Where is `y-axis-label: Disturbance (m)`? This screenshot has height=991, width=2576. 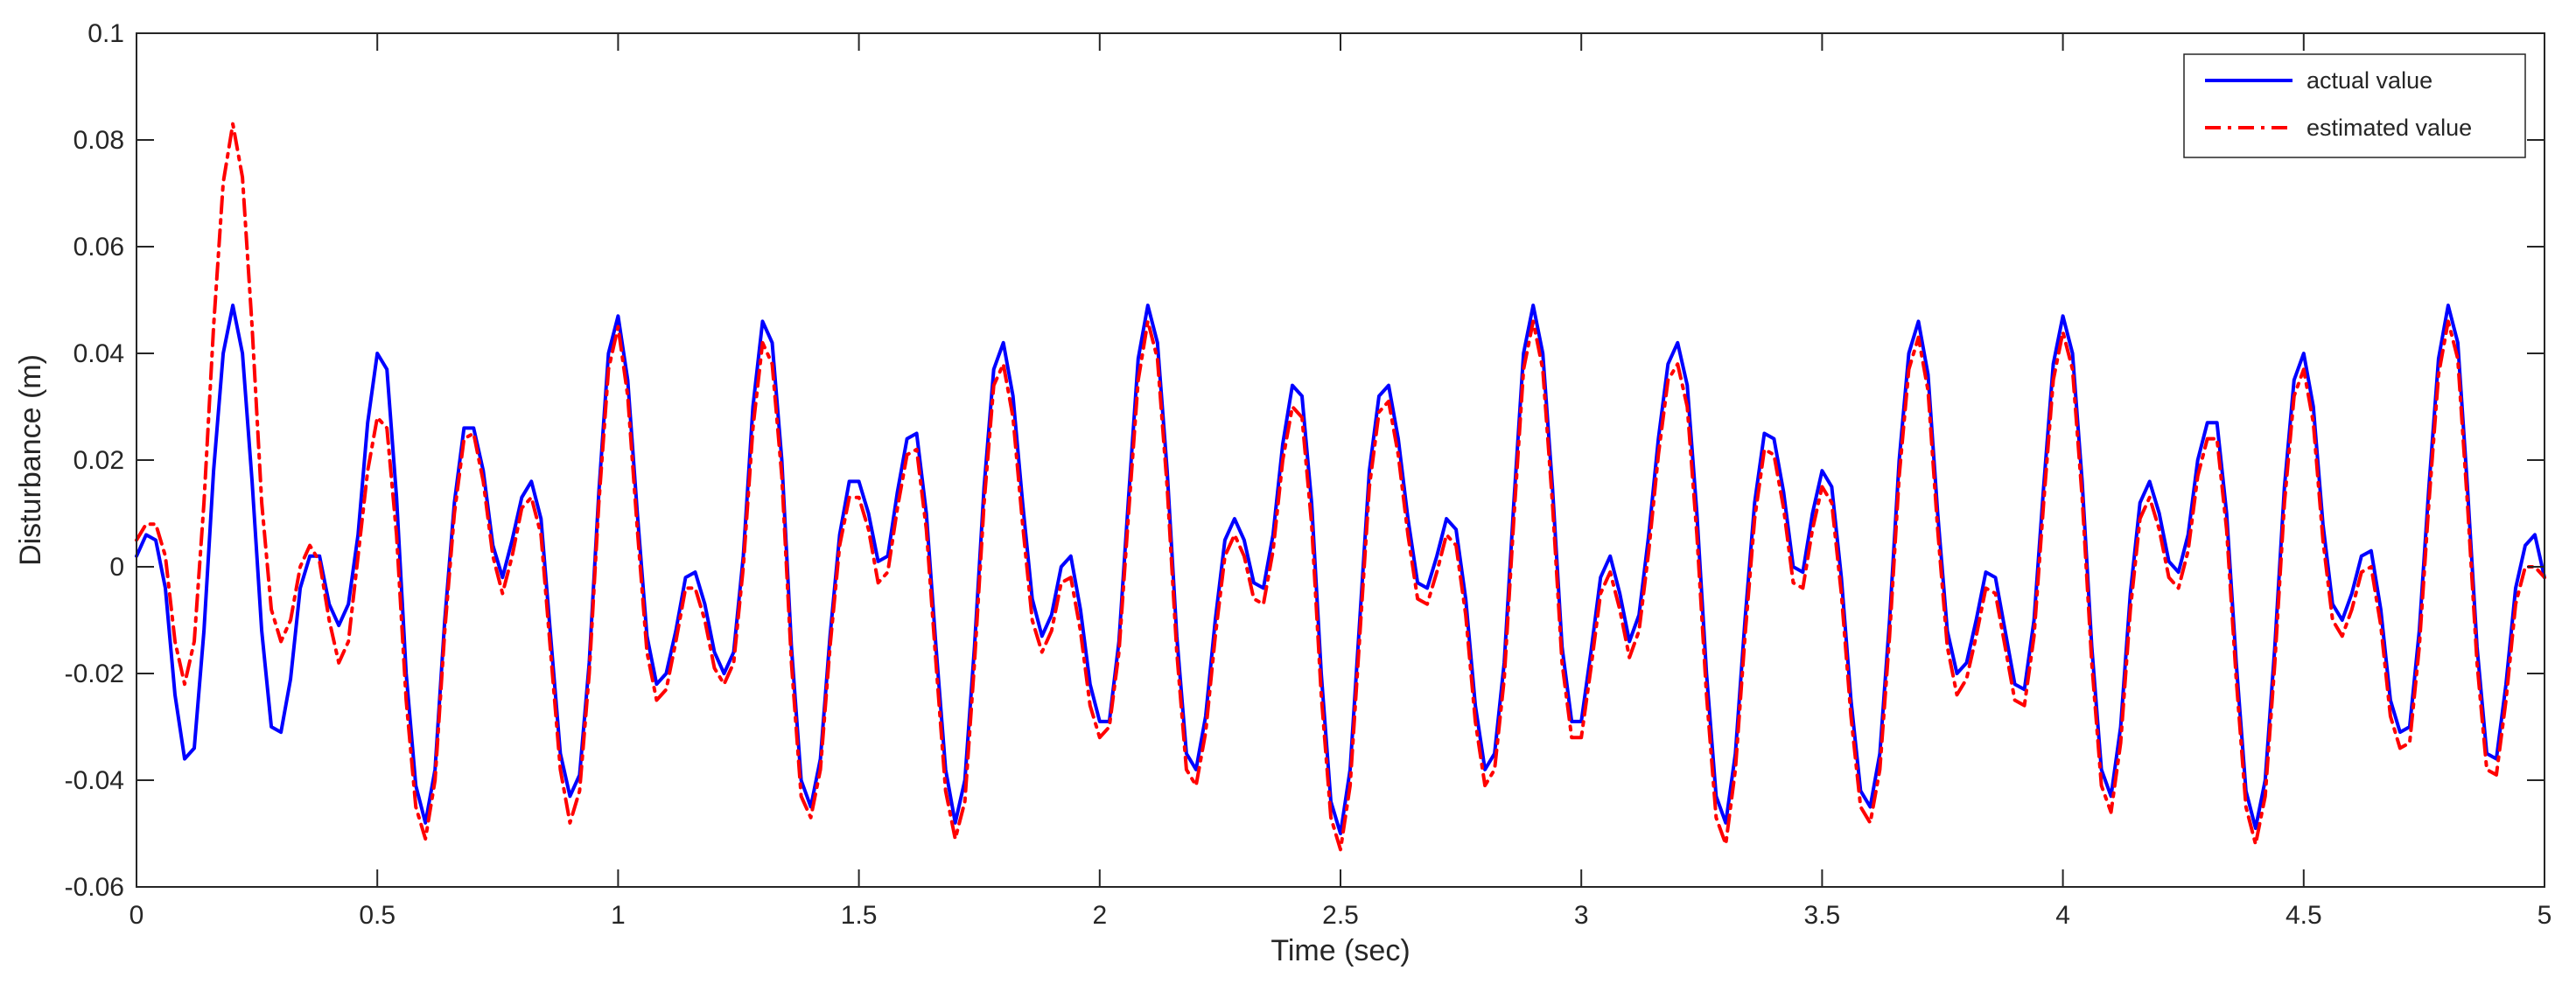 y-axis-label: Disturbance (m) is located at coordinates (30, 460).